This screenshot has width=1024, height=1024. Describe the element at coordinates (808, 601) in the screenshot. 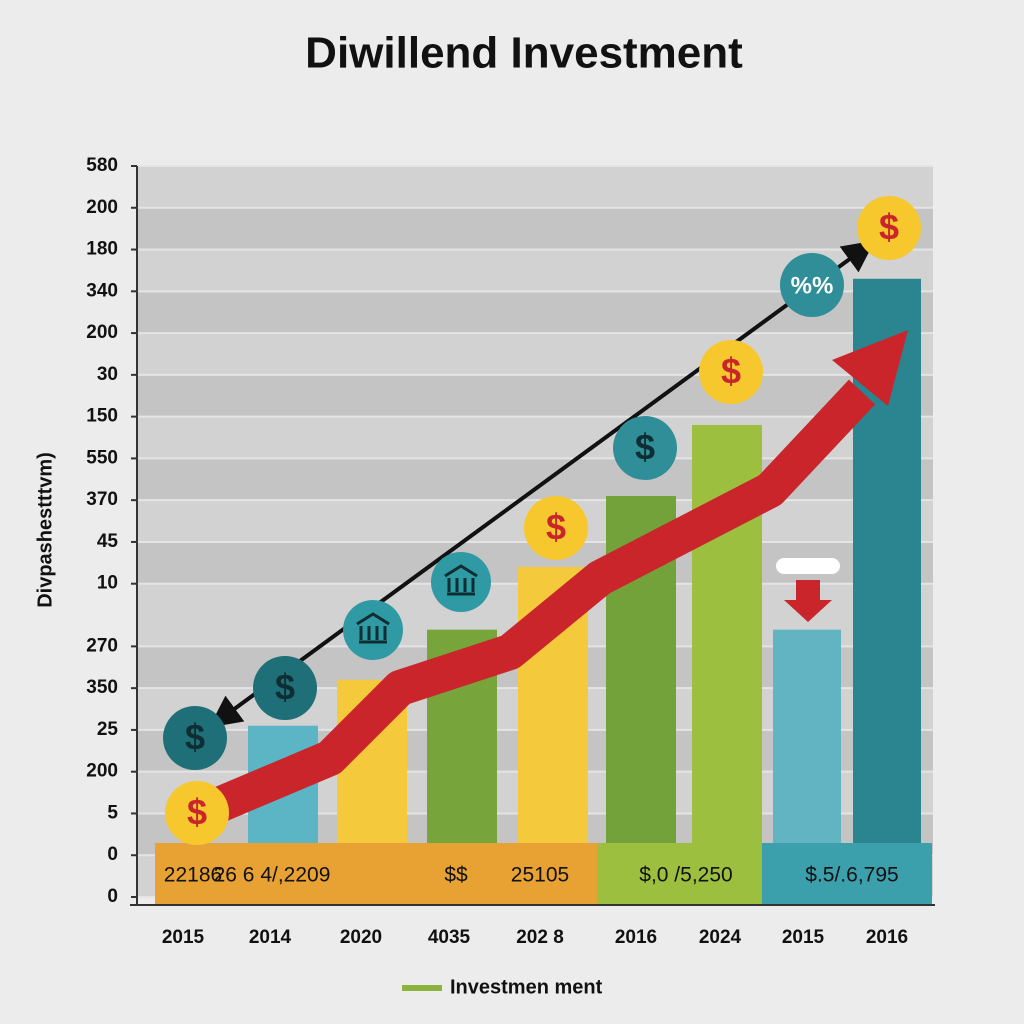

I see `down-arrow` at that location.